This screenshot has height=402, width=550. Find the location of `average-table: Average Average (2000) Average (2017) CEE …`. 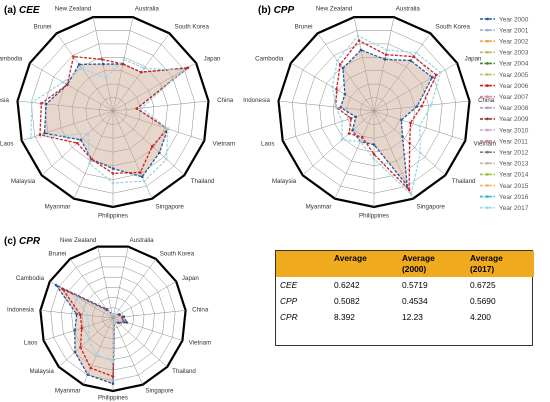

average-table: Average Average (2000) Average (2017) CEE … is located at coordinates (405, 288).